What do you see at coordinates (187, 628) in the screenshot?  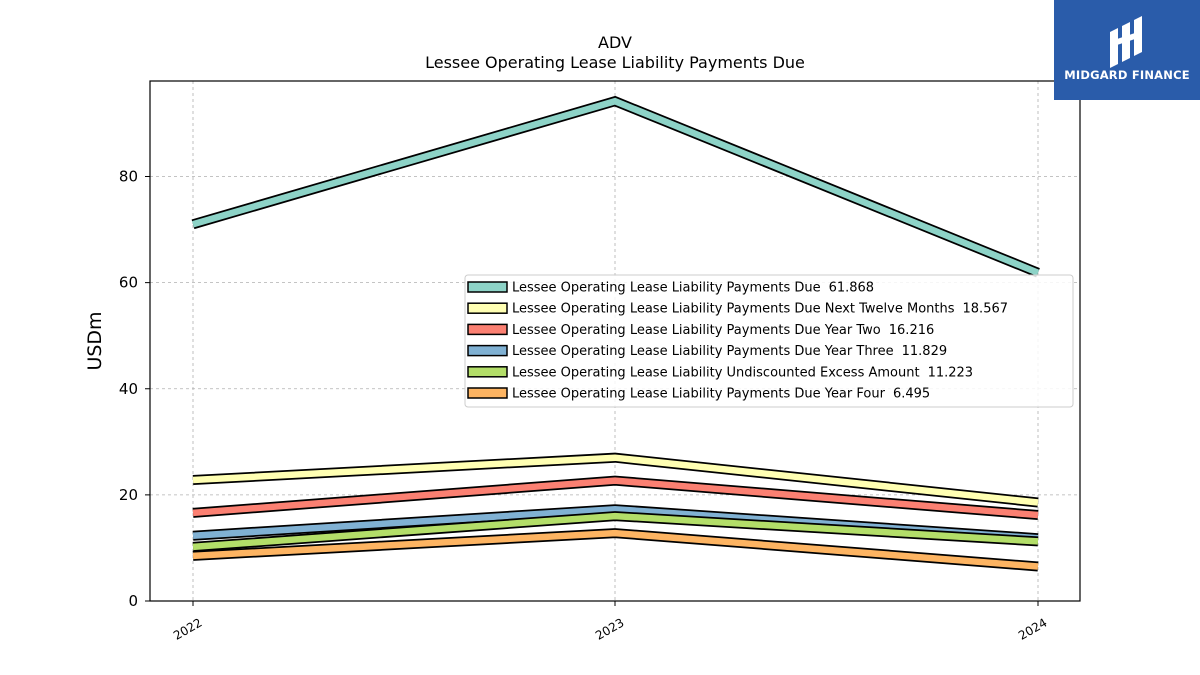 I see `x-tick-label: 2022` at bounding box center [187, 628].